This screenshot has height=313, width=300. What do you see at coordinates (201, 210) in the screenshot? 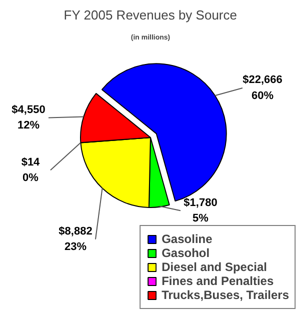
I see `data-label: $1,780 5%` at bounding box center [201, 210].